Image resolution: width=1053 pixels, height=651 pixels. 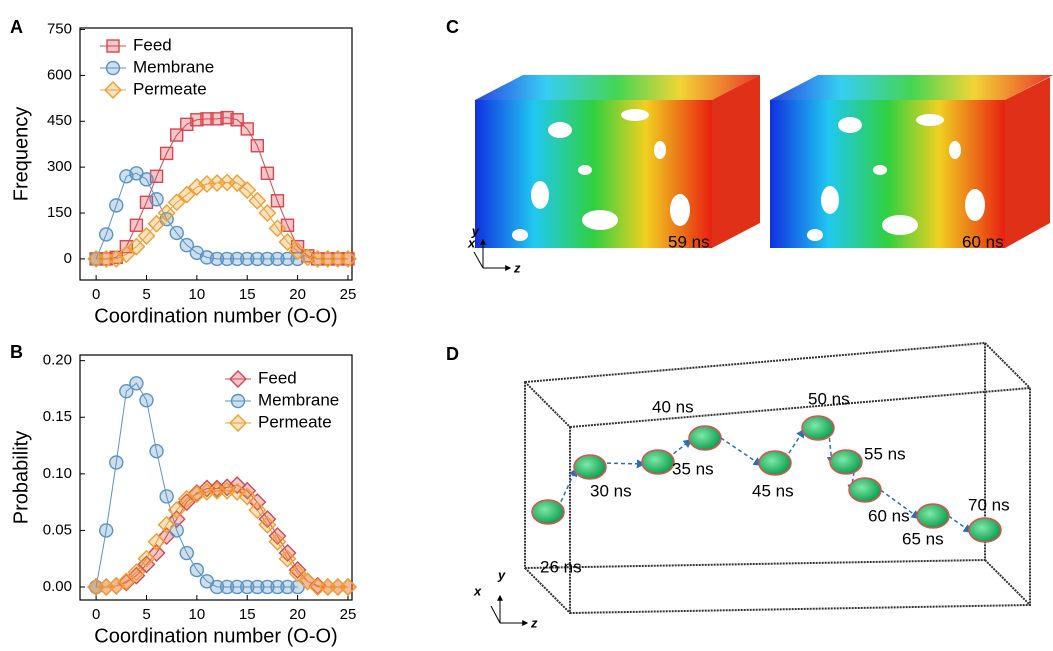 What do you see at coordinates (21, 154) in the screenshot?
I see `y-axis-title: Frequency` at bounding box center [21, 154].